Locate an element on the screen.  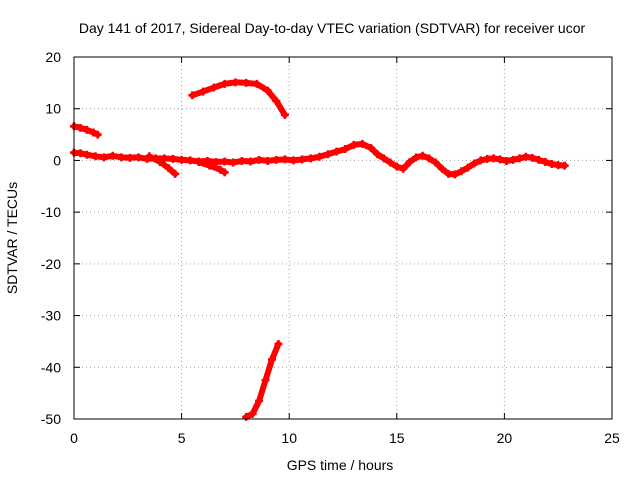
y-tick-label: -10 is located at coordinates (51, 212).